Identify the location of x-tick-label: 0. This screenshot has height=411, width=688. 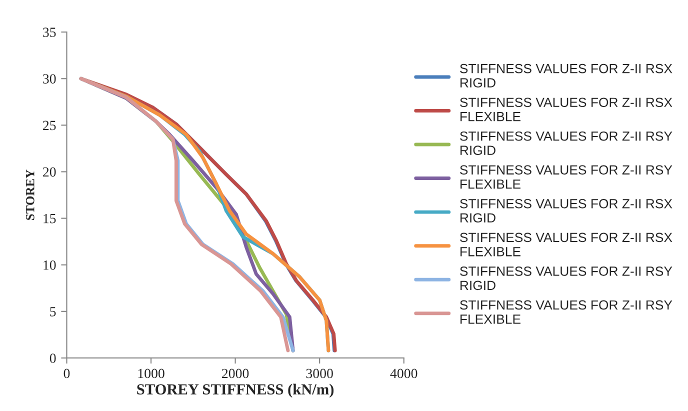
(67, 373).